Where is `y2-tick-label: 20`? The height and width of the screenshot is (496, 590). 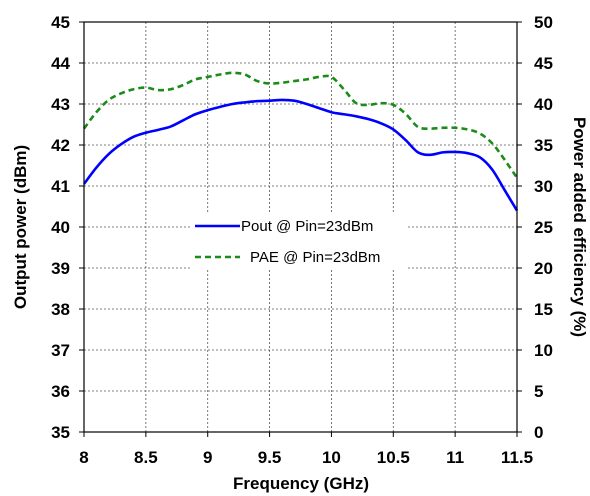 y2-tick-label: 20 is located at coordinates (543, 268).